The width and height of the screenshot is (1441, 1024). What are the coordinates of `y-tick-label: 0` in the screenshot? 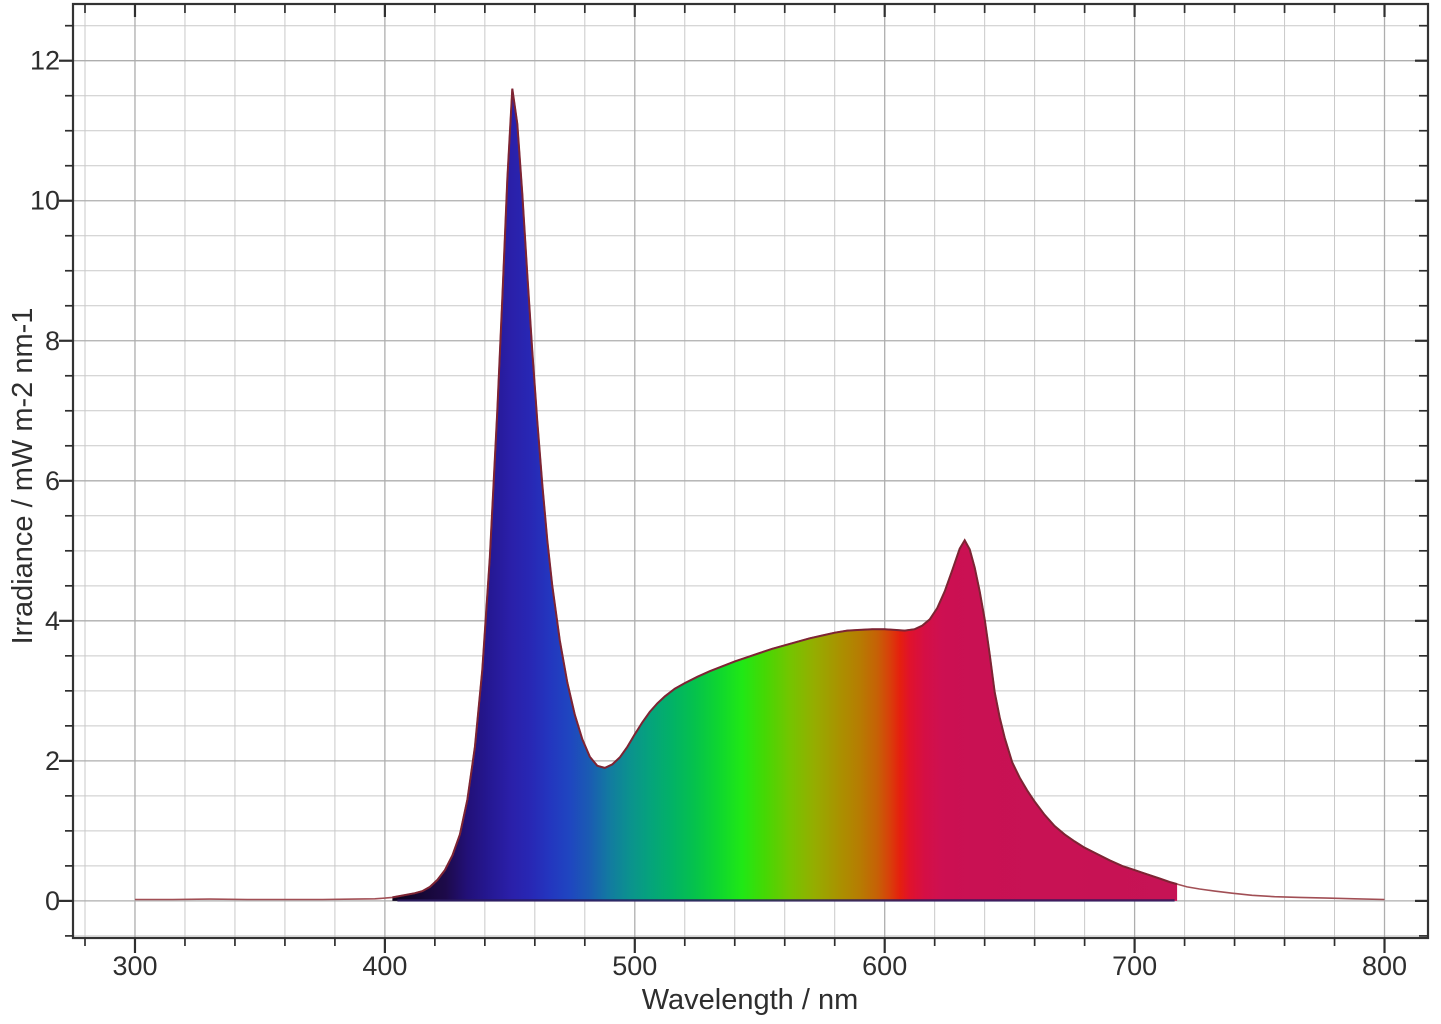 It's located at (52, 901).